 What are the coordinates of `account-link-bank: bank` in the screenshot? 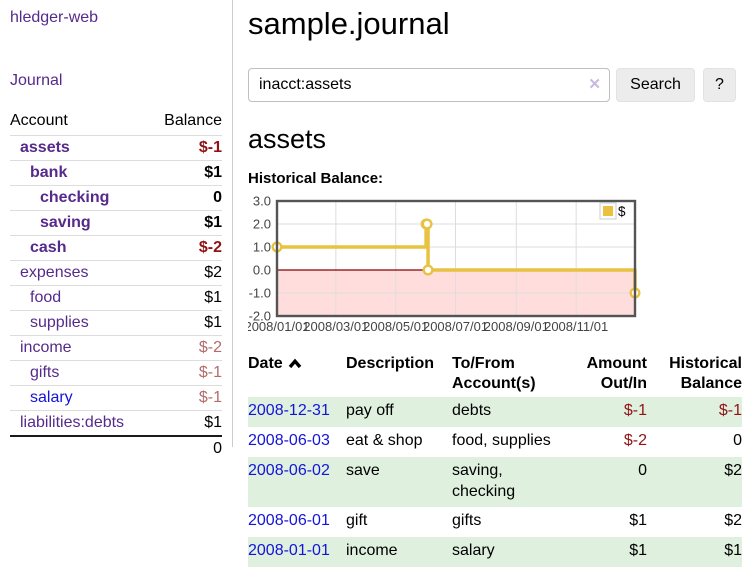 It's located at (49, 172).